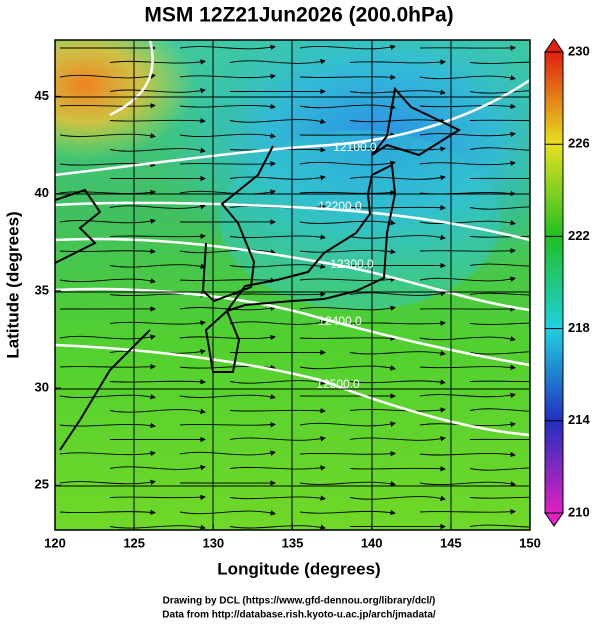 The height and width of the screenshot is (625, 599). What do you see at coordinates (554, 519) in the screenshot?
I see `colorbar-bottom` at bounding box center [554, 519].